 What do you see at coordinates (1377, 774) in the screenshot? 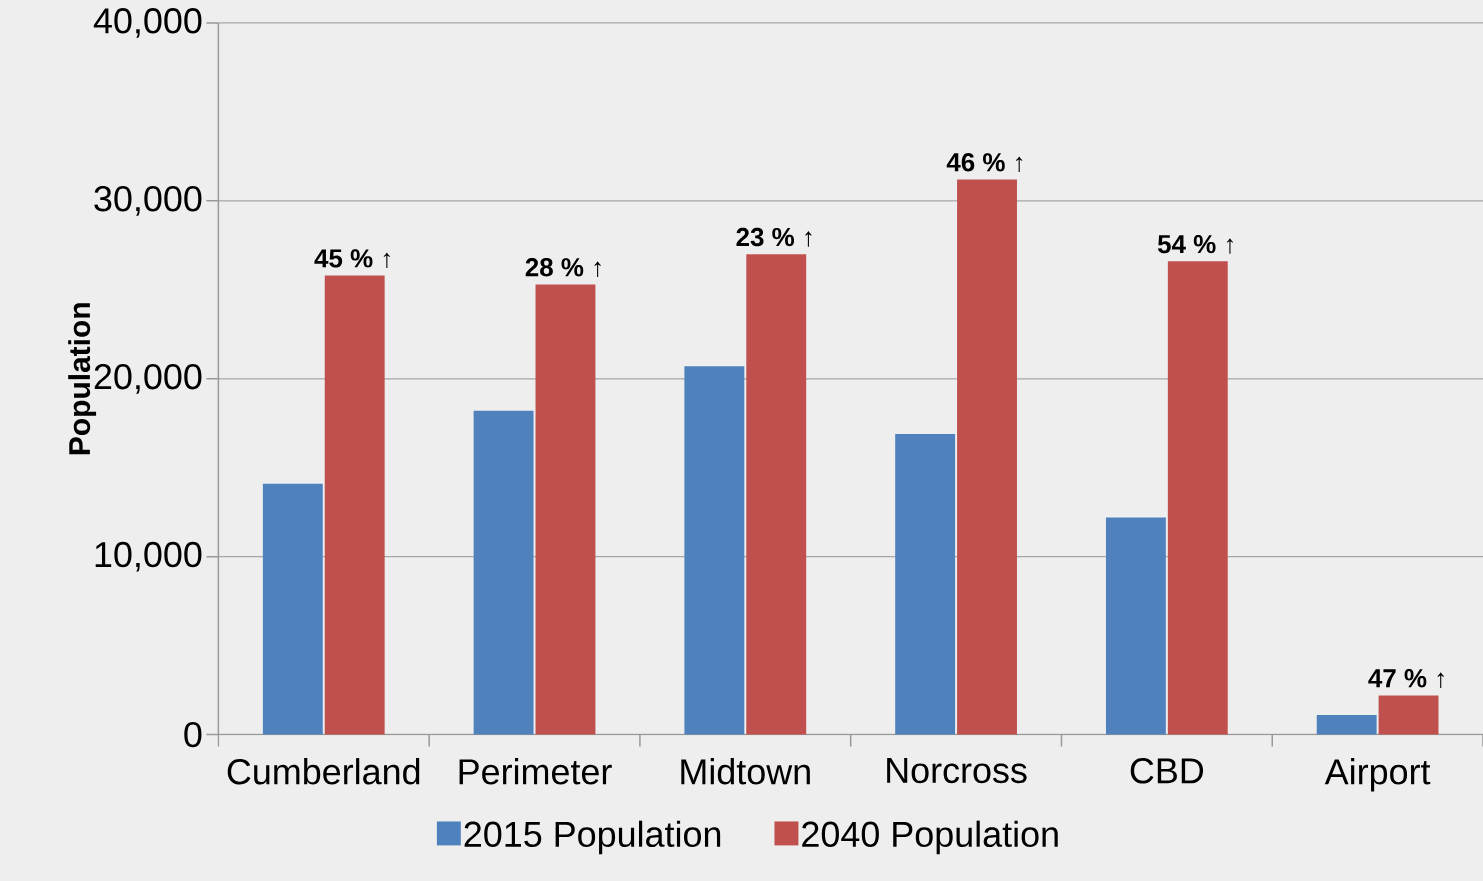
I see `x-tick-label: Airport` at bounding box center [1377, 774].